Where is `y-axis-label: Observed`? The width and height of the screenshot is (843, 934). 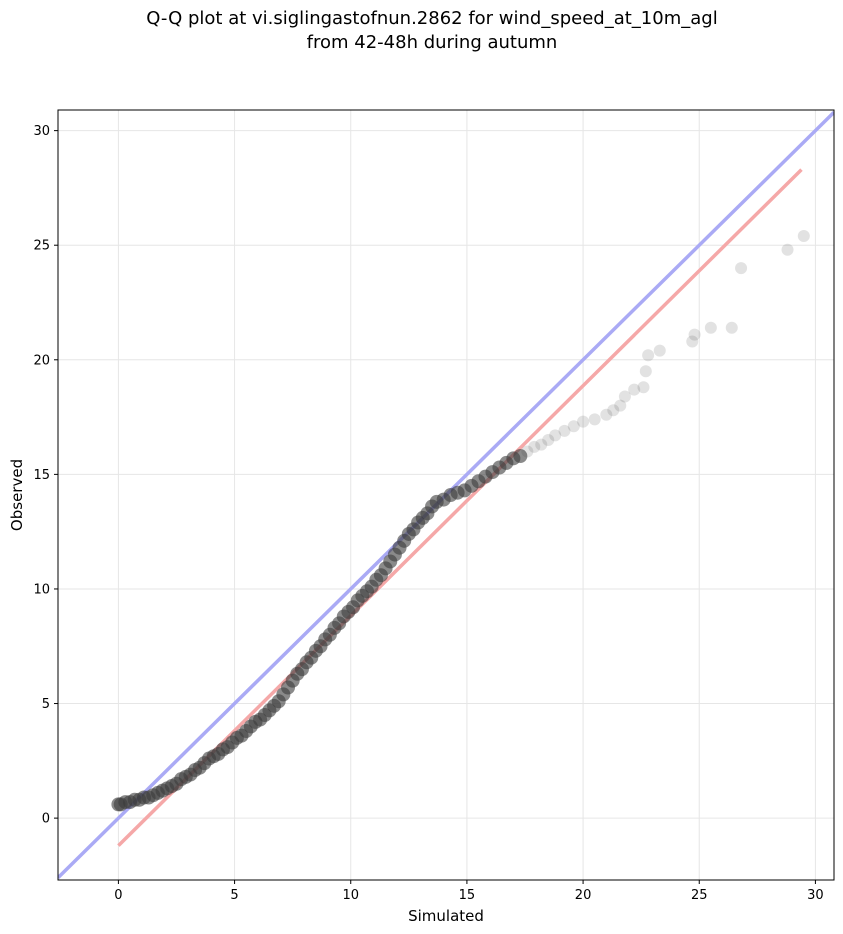 y-axis-label: Observed is located at coordinates (17, 495).